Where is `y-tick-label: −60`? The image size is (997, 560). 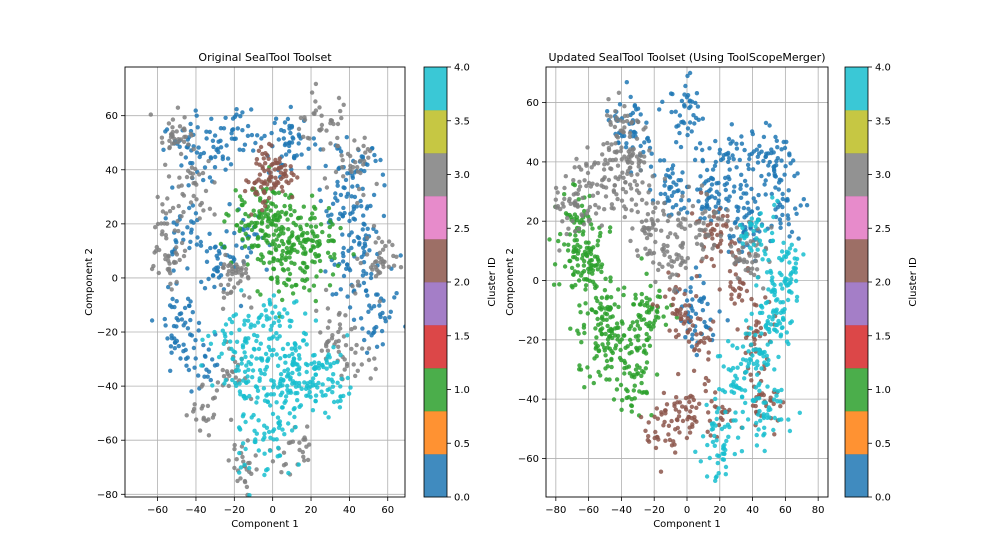
y-tick-label: −60 is located at coordinates (528, 459).